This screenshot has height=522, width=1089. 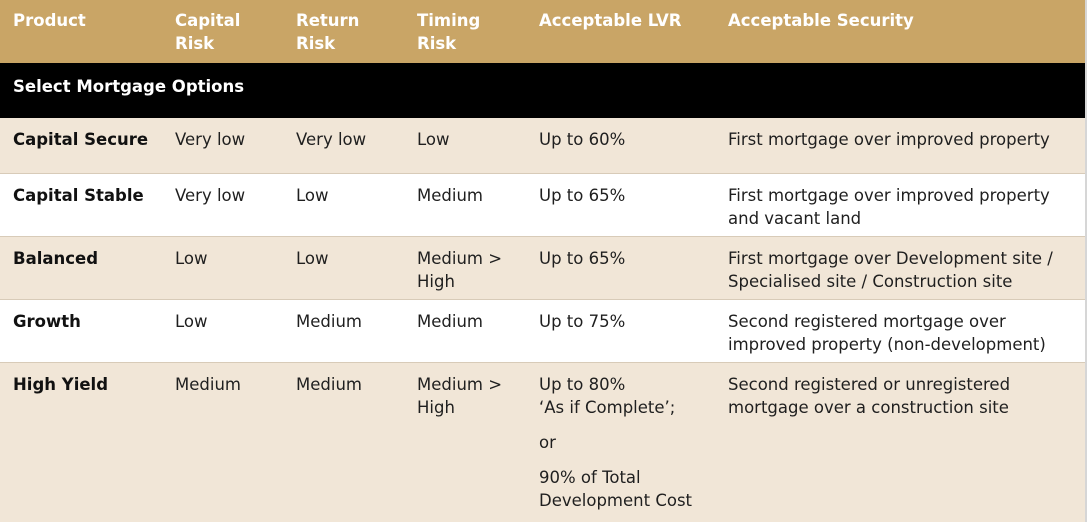 What do you see at coordinates (208, 32) in the screenshot?
I see `header-capital-risk: Capital Risk` at bounding box center [208, 32].